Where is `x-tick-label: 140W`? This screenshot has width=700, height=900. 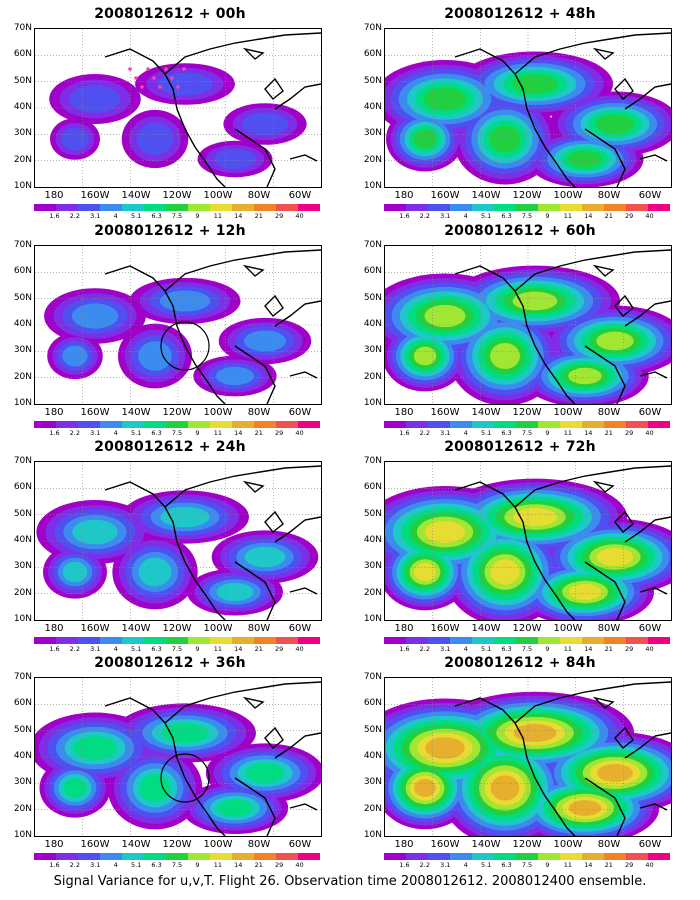
x-tick-label: 140W is located at coordinates (486, 844).